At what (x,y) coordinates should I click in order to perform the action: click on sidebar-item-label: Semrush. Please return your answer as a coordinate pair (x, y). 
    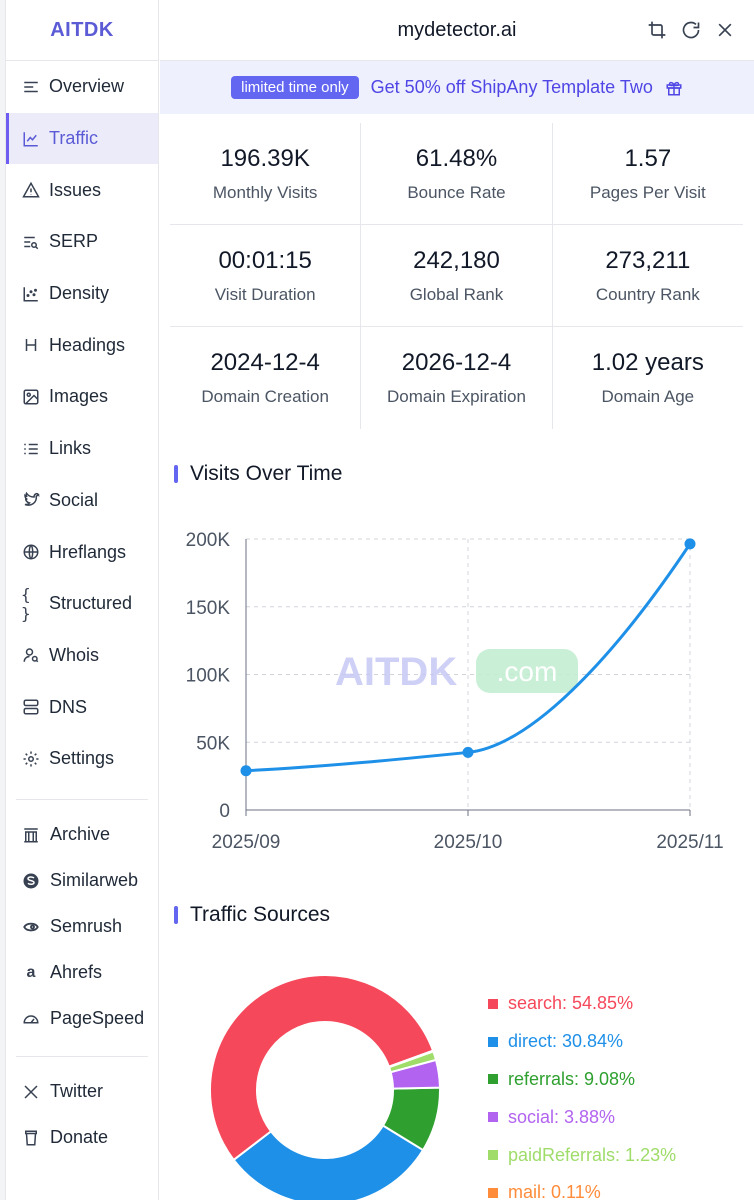
    Looking at the image, I should click on (86, 926).